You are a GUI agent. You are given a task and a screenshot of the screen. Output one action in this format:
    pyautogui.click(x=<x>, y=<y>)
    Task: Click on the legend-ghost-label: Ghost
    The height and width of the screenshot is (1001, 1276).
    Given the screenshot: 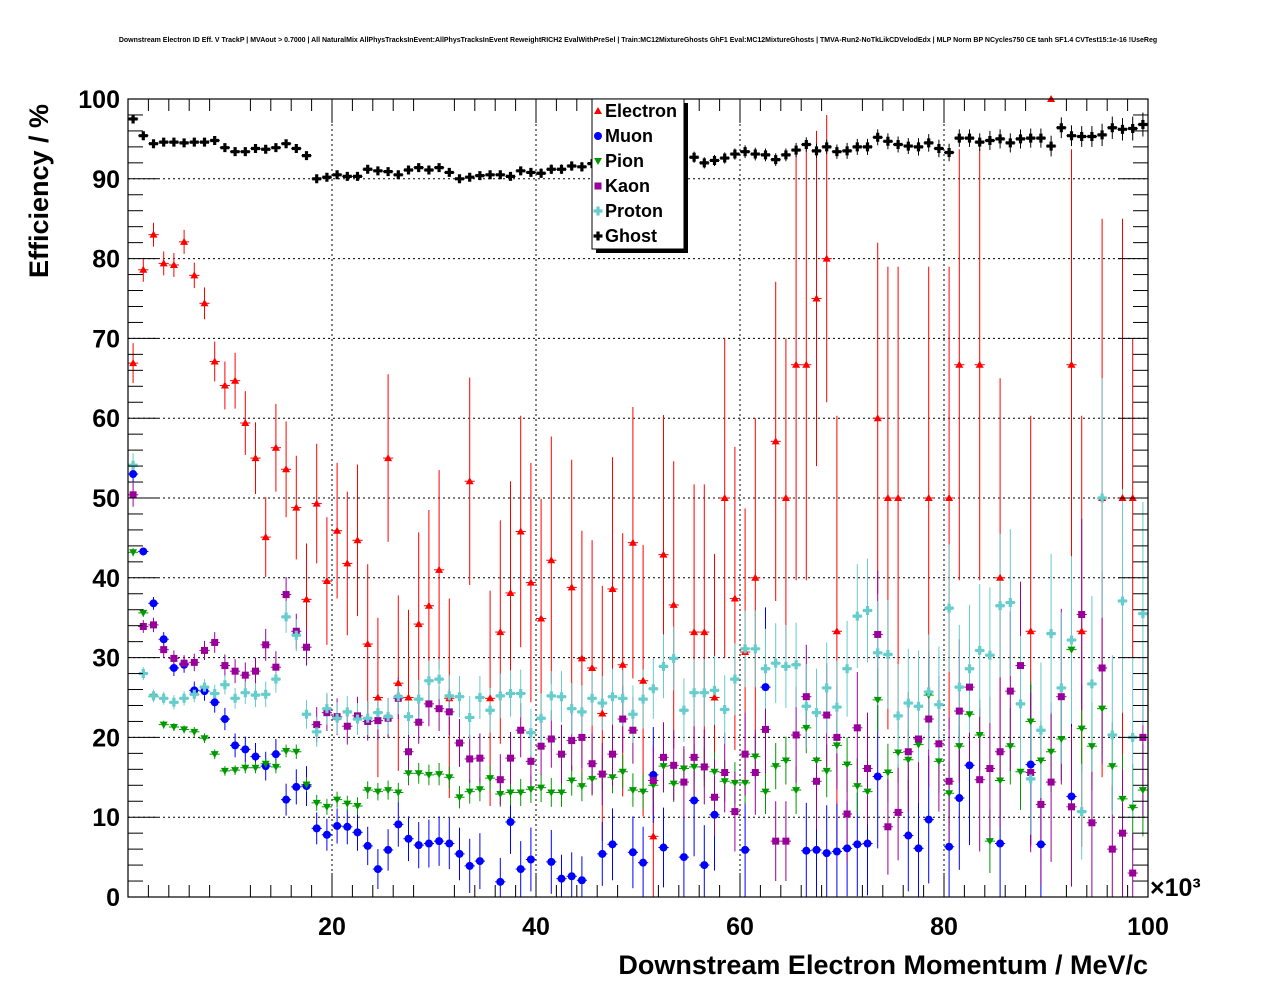 What is the action you would take?
    pyautogui.click(x=631, y=236)
    